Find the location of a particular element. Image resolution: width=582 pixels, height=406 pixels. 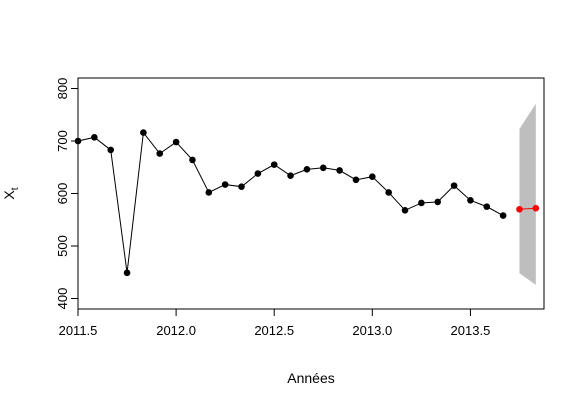

y-axis-title: Xt is located at coordinates (11, 193).